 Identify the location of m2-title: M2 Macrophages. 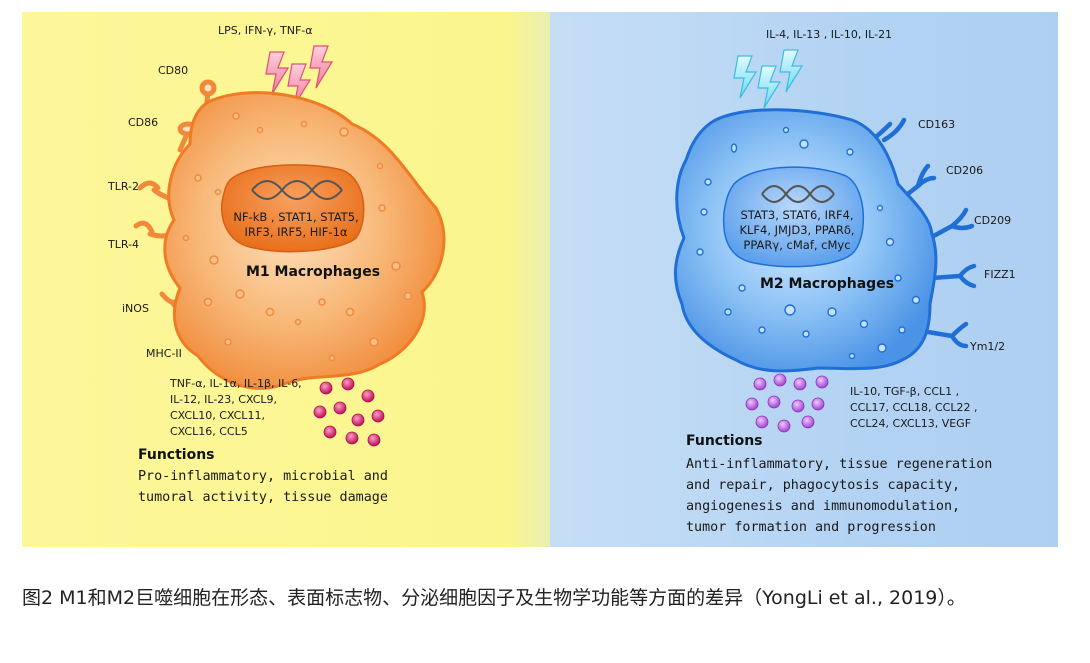
(827, 284).